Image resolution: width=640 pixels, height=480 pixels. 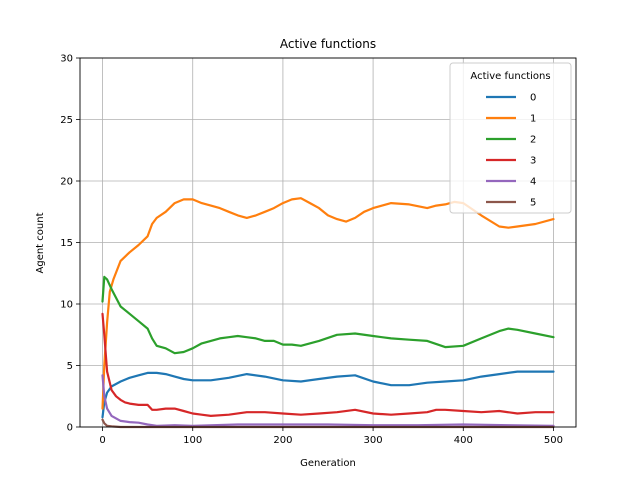 What do you see at coordinates (331, 436) in the screenshot?
I see `x-axis: 0 100 200 300 400 500` at bounding box center [331, 436].